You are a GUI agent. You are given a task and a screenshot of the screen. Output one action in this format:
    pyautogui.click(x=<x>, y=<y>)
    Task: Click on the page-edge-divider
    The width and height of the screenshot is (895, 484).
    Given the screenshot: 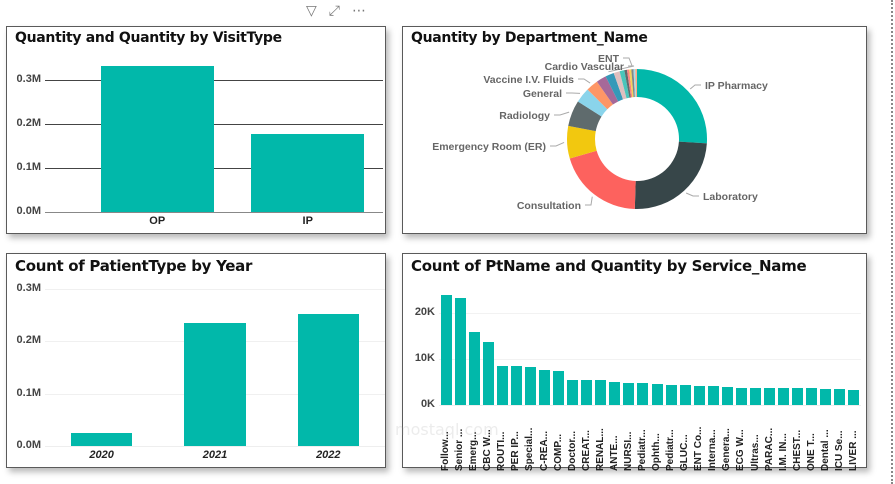 What is the action you would take?
    pyautogui.click(x=892, y=242)
    